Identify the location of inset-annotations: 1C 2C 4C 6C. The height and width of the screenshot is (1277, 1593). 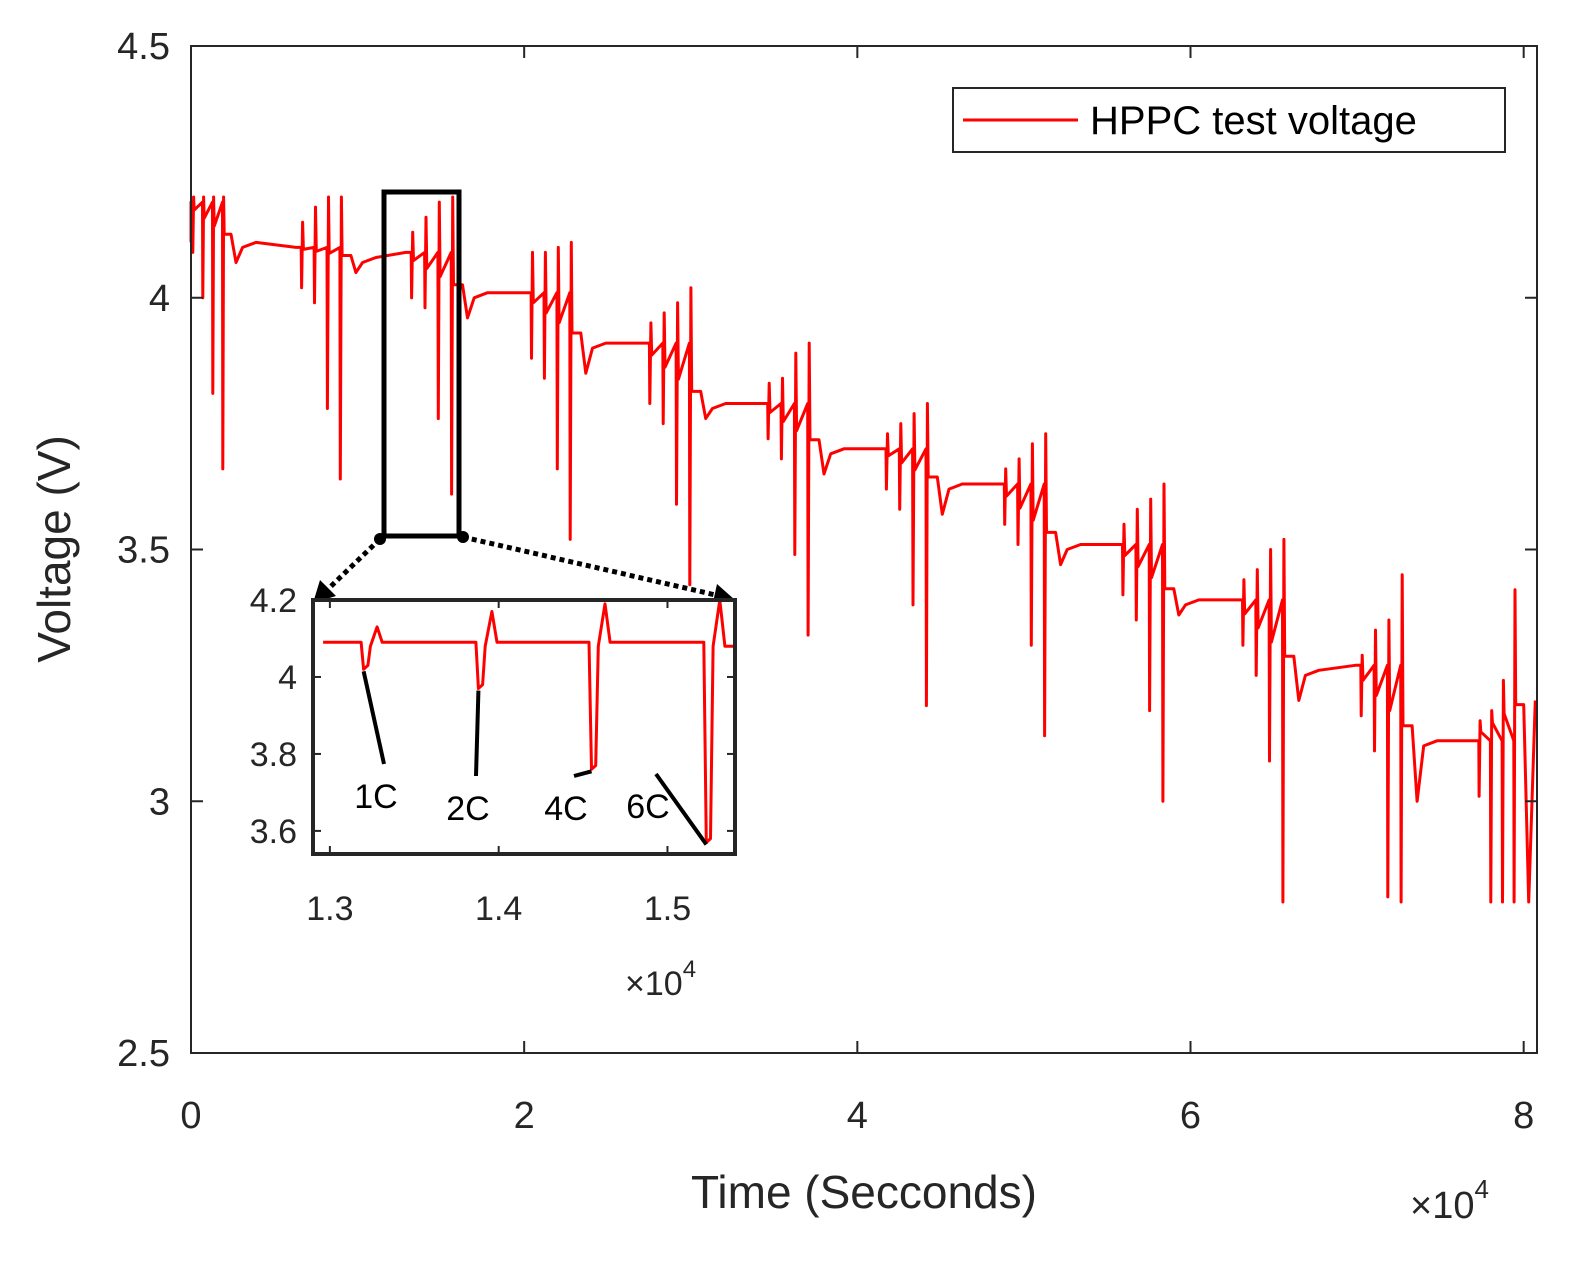
(531, 758).